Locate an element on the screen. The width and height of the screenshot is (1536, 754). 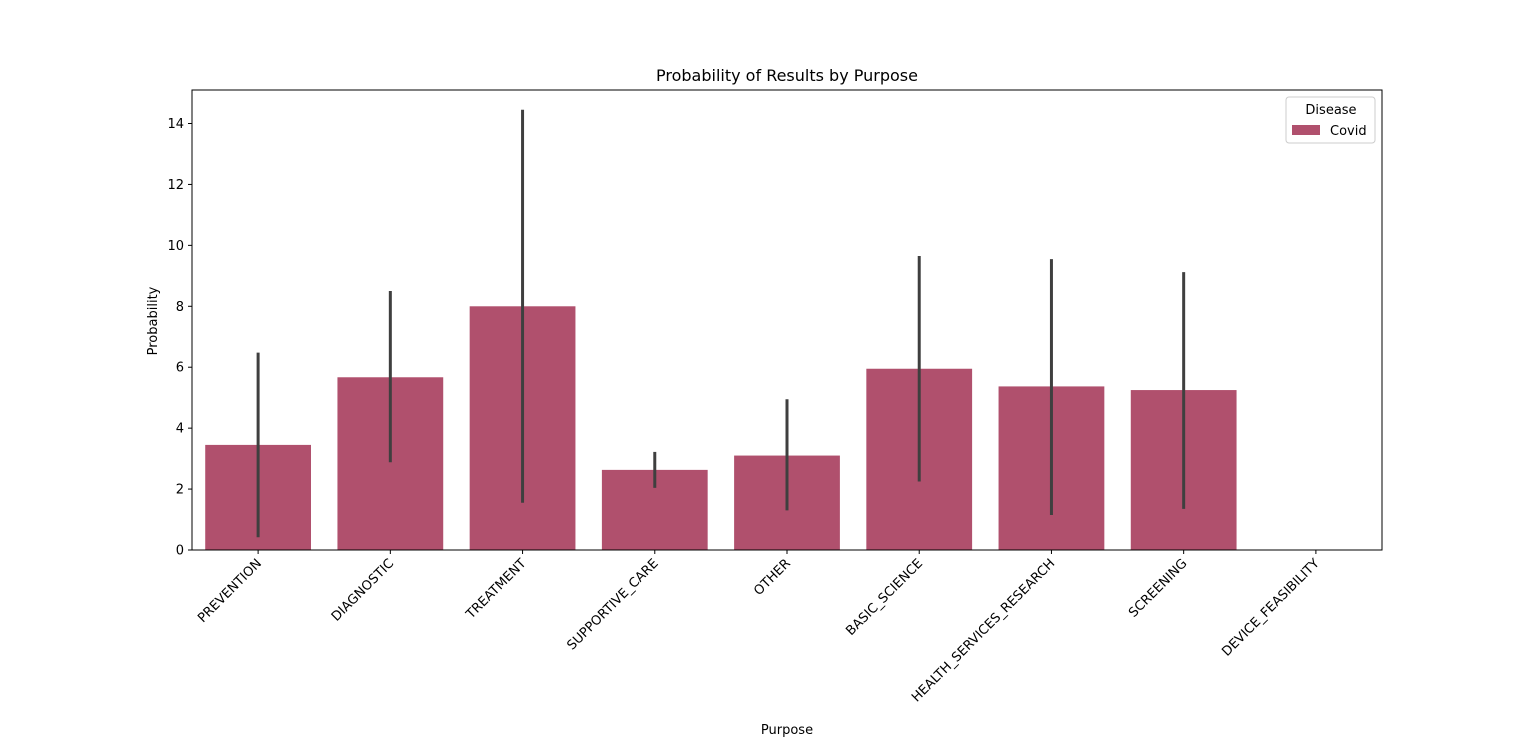
y-tick-label: 0 is located at coordinates (180, 551).